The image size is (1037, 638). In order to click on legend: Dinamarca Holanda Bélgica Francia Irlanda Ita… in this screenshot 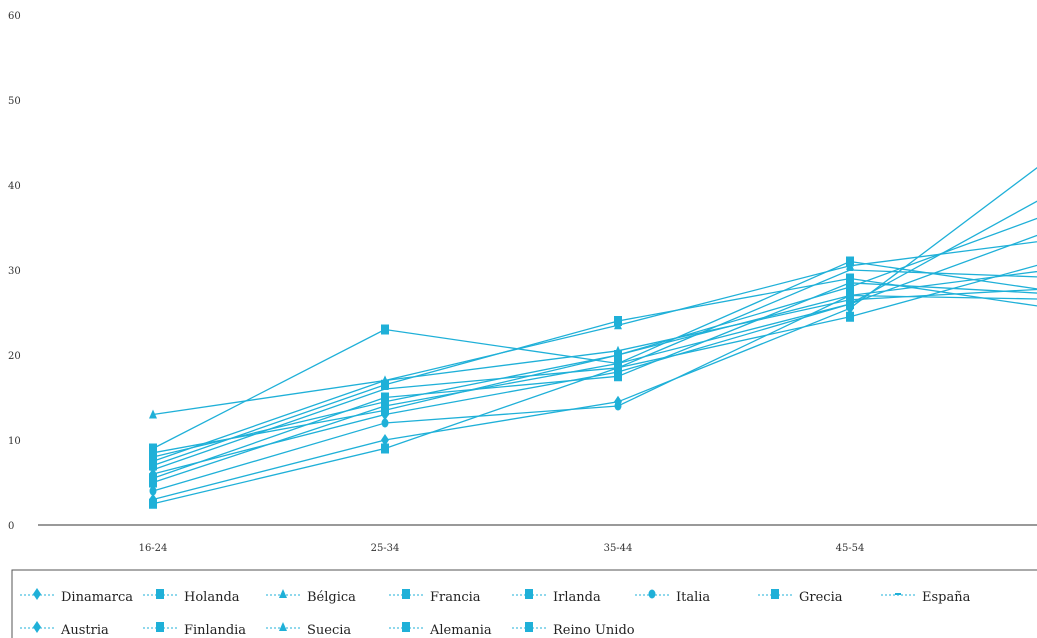, I will do `click(524, 603)`.